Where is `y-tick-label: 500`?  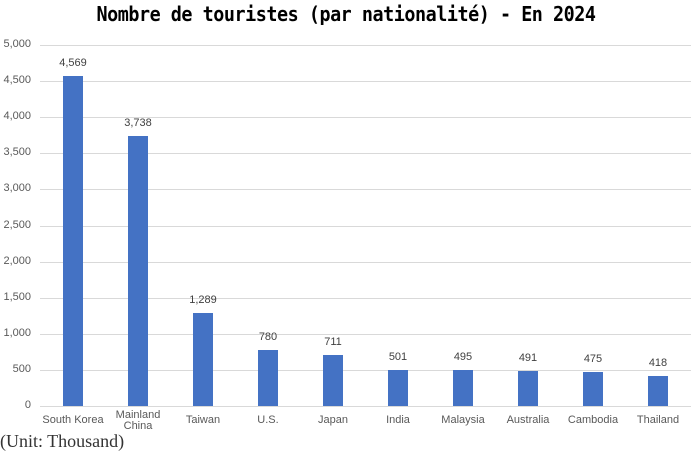 y-tick-label: 500 is located at coordinates (21, 369).